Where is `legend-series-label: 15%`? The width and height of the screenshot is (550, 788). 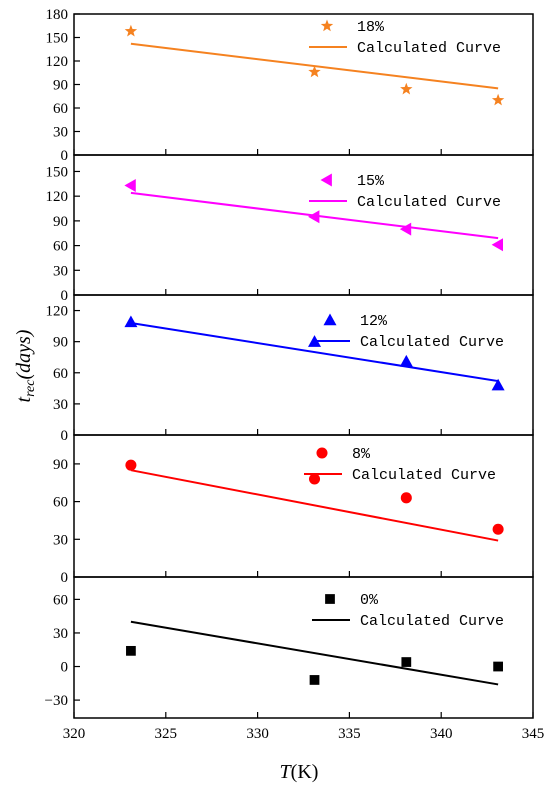
legend-series-label: 15% is located at coordinates (371, 181).